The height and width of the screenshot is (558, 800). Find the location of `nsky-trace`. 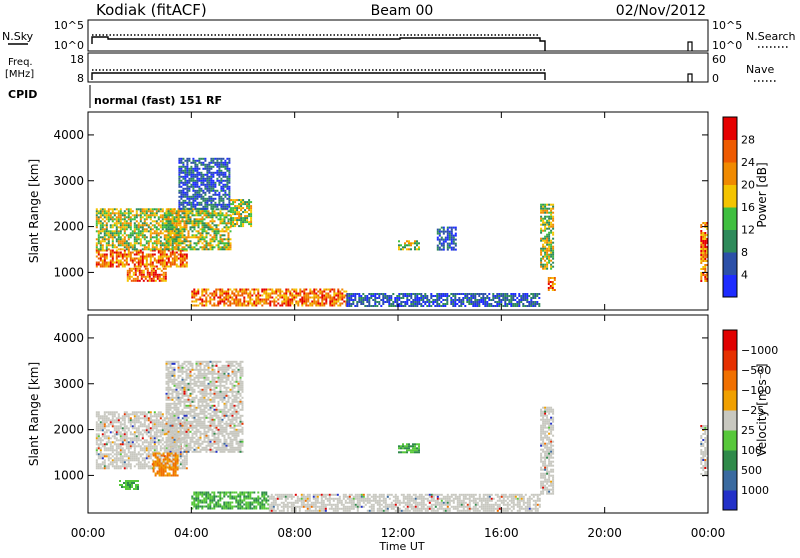

nsky-trace is located at coordinates (318, 44).